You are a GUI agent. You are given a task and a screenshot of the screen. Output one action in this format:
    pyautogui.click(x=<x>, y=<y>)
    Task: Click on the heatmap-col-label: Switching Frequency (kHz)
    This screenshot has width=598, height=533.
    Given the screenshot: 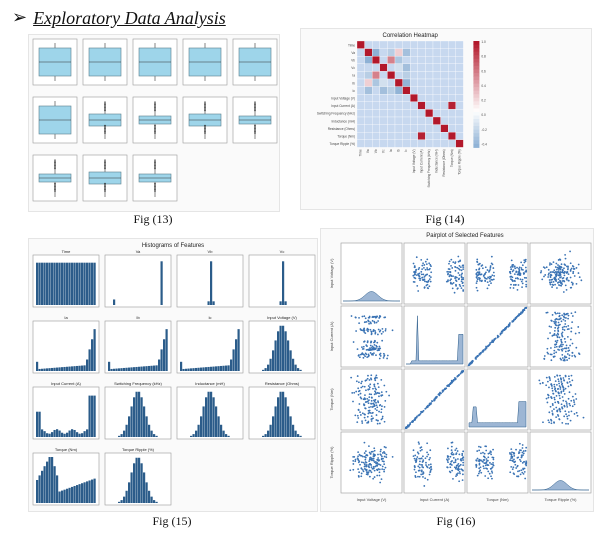 What is the action you would take?
    pyautogui.click(x=429, y=168)
    